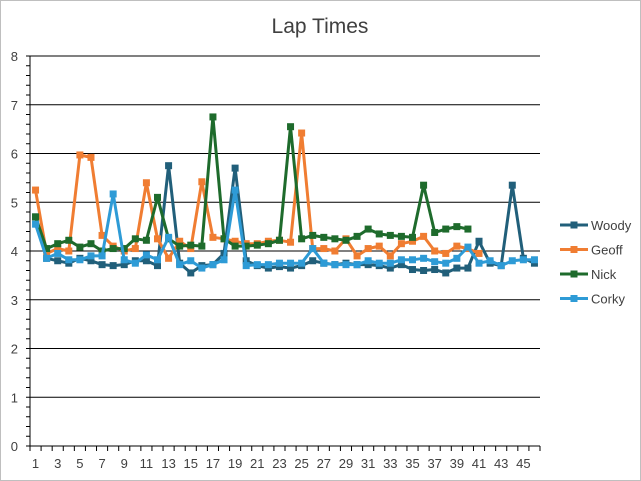 The height and width of the screenshot is (481, 641). I want to click on x-tick-label: 9, so click(124, 463).